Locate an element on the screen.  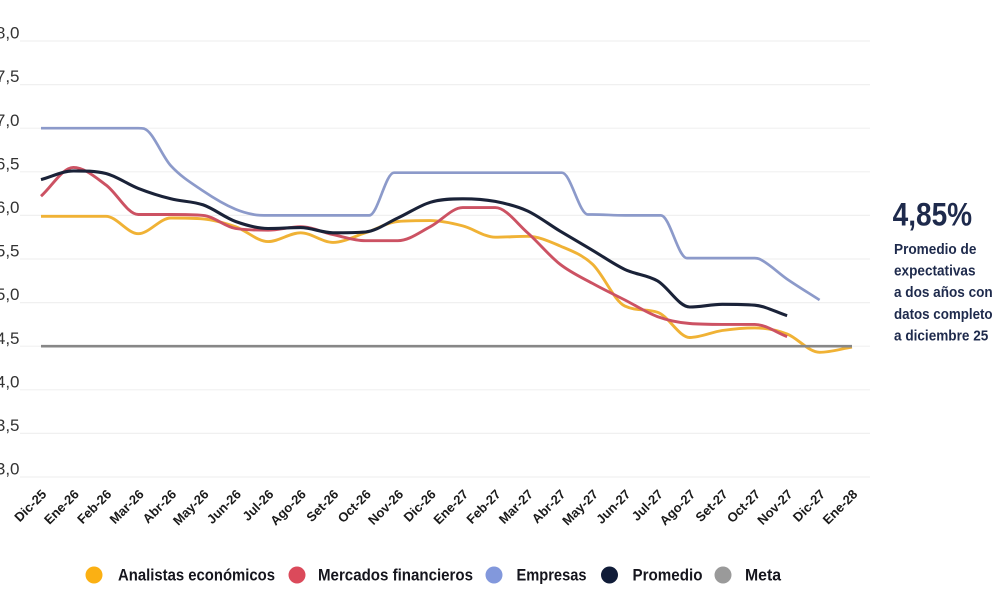
svg-text: Meta is located at coordinates (763, 574).